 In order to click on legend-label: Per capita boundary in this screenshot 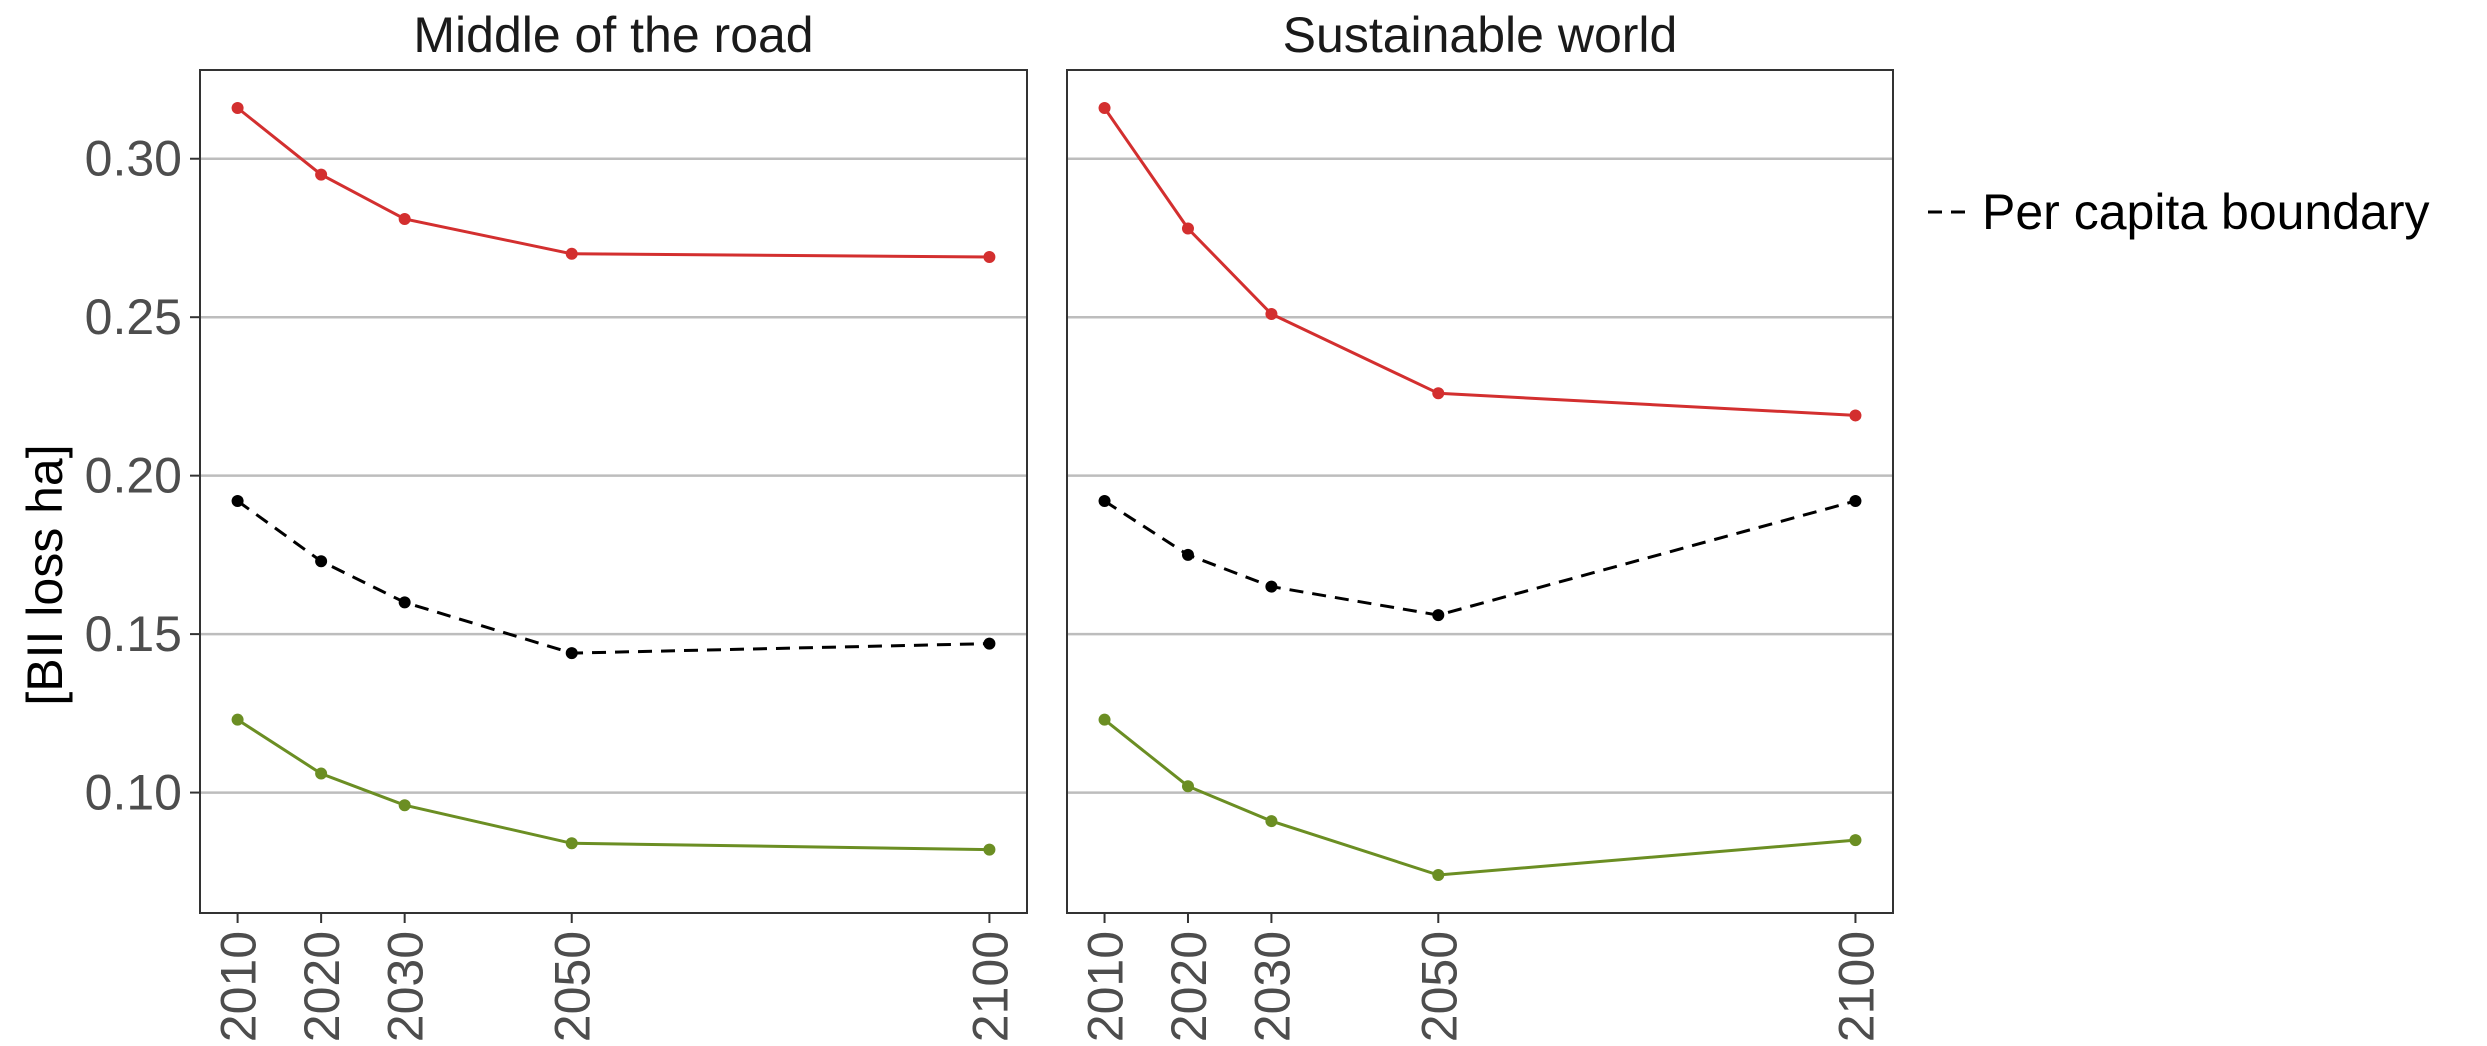, I will do `click(2206, 212)`.